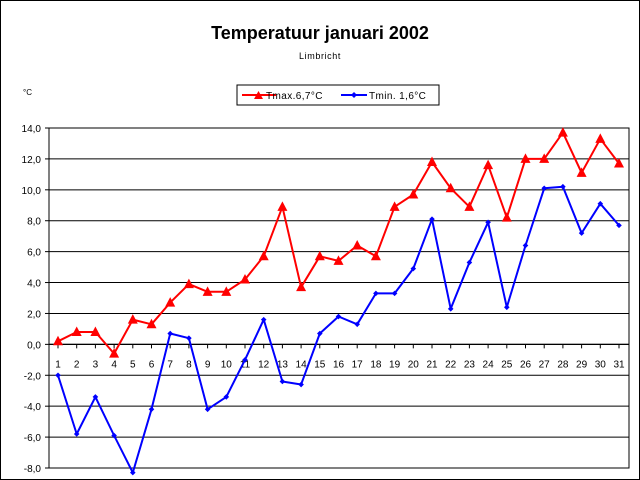 Image resolution: width=640 pixels, height=480 pixels. I want to click on x-tick-label: 6, so click(152, 364).